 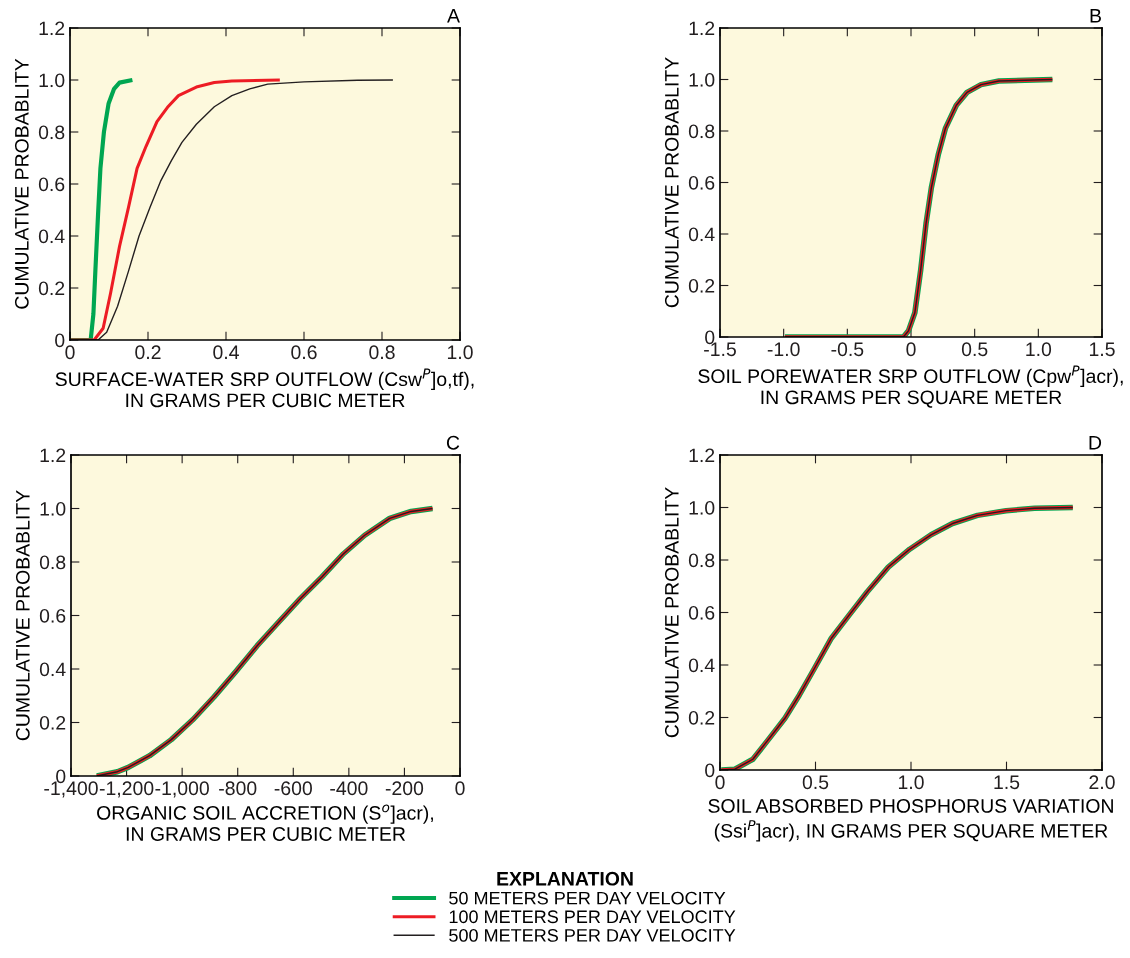 I want to click on x-tick-label: -800, so click(x=238, y=788).